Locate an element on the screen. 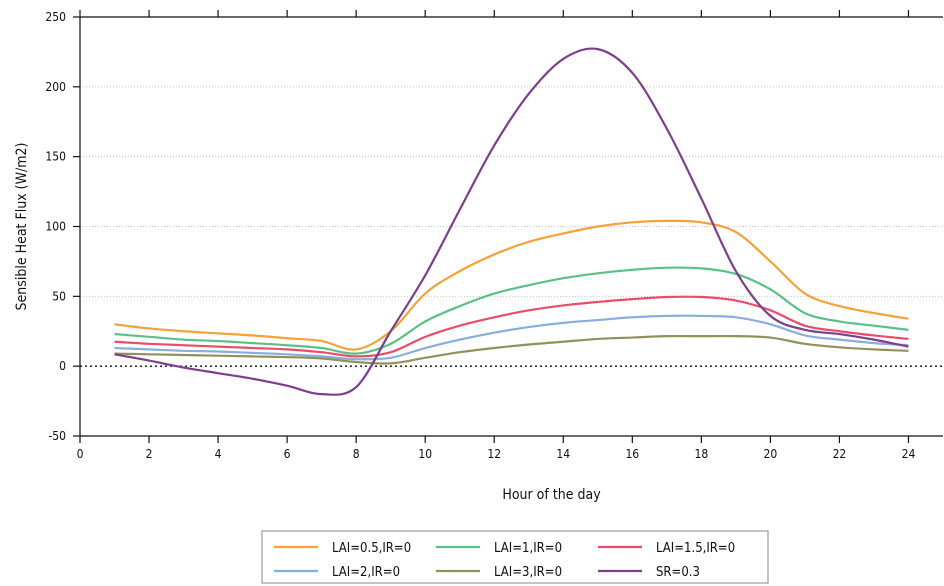 The width and height of the screenshot is (944, 586). x-tick-label: 0 is located at coordinates (80, 454).